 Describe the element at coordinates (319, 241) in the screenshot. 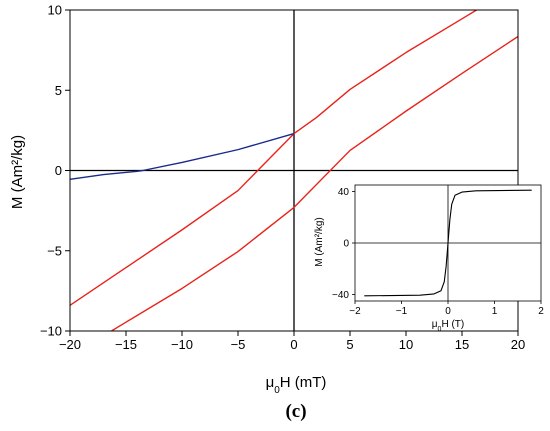

I see `inset-y-axis-label: M (Am²/kg)` at that location.